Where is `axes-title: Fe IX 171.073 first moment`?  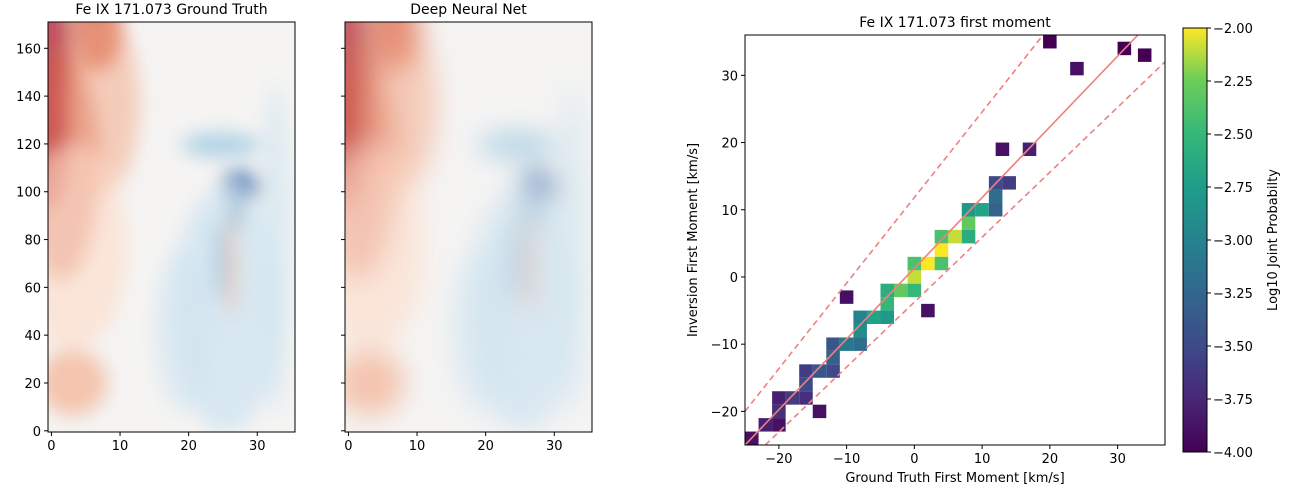 axes-title: Fe IX 171.073 first moment is located at coordinates (955, 23).